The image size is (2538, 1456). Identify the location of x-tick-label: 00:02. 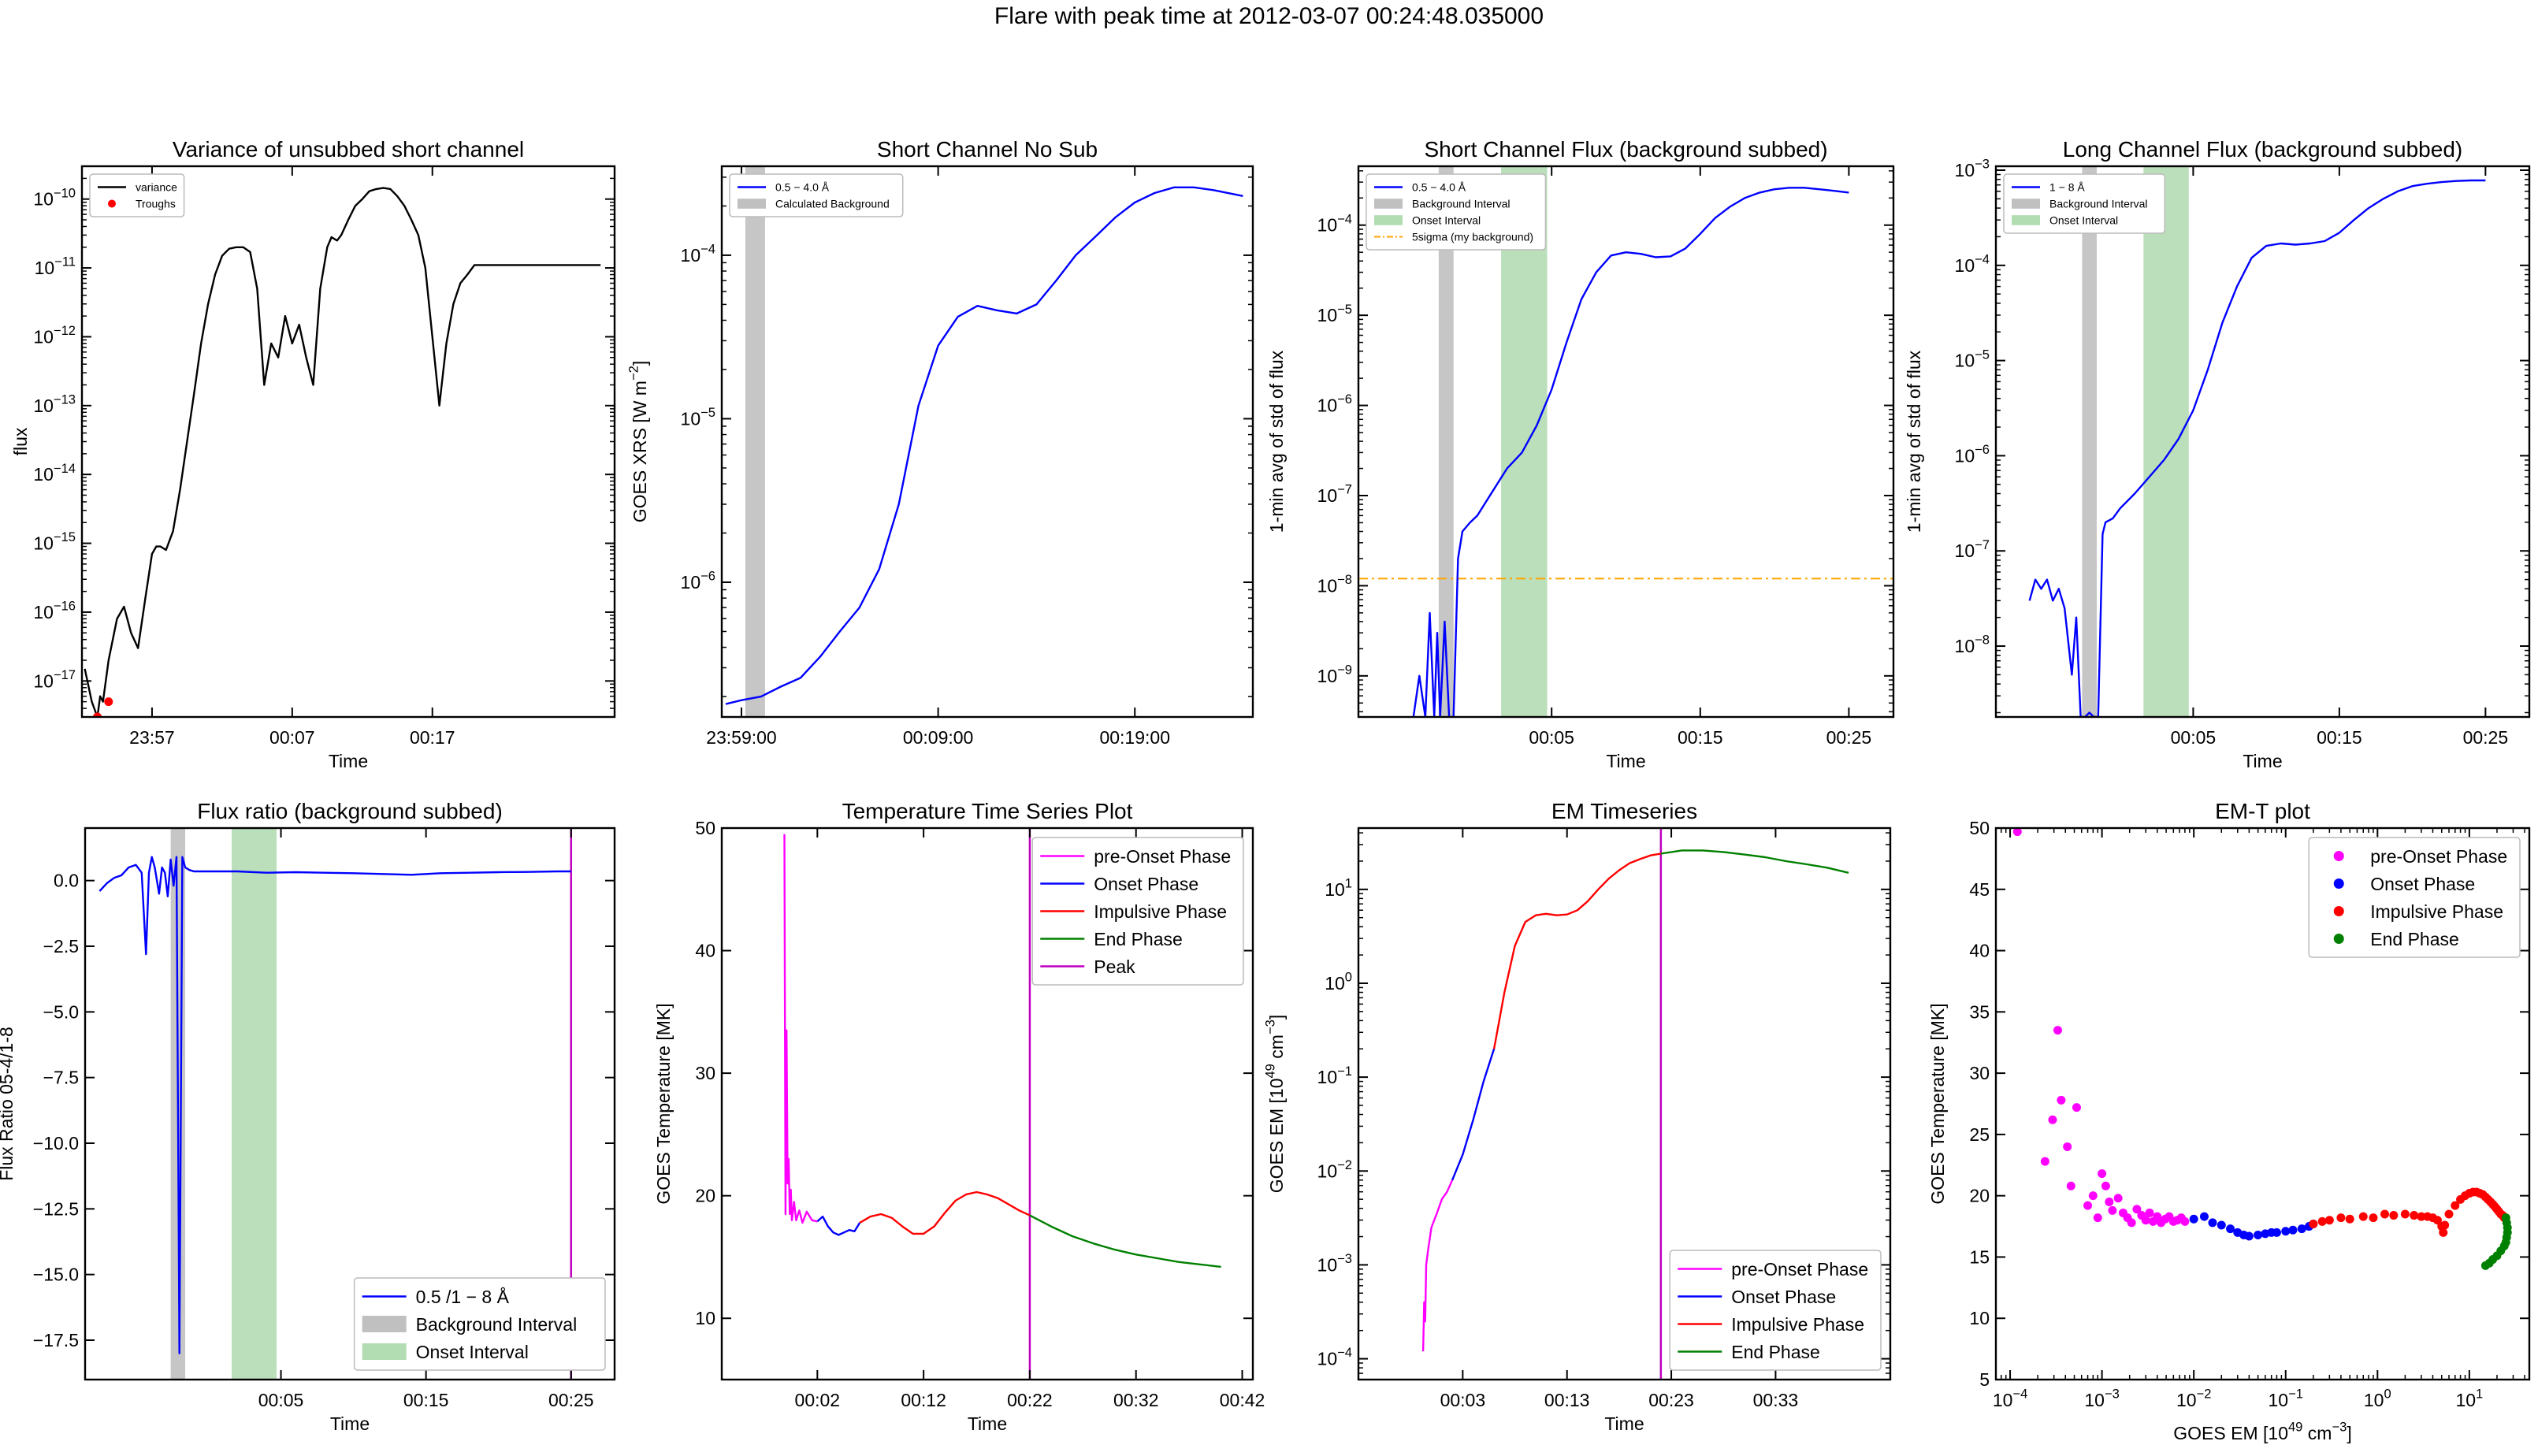
(818, 1400).